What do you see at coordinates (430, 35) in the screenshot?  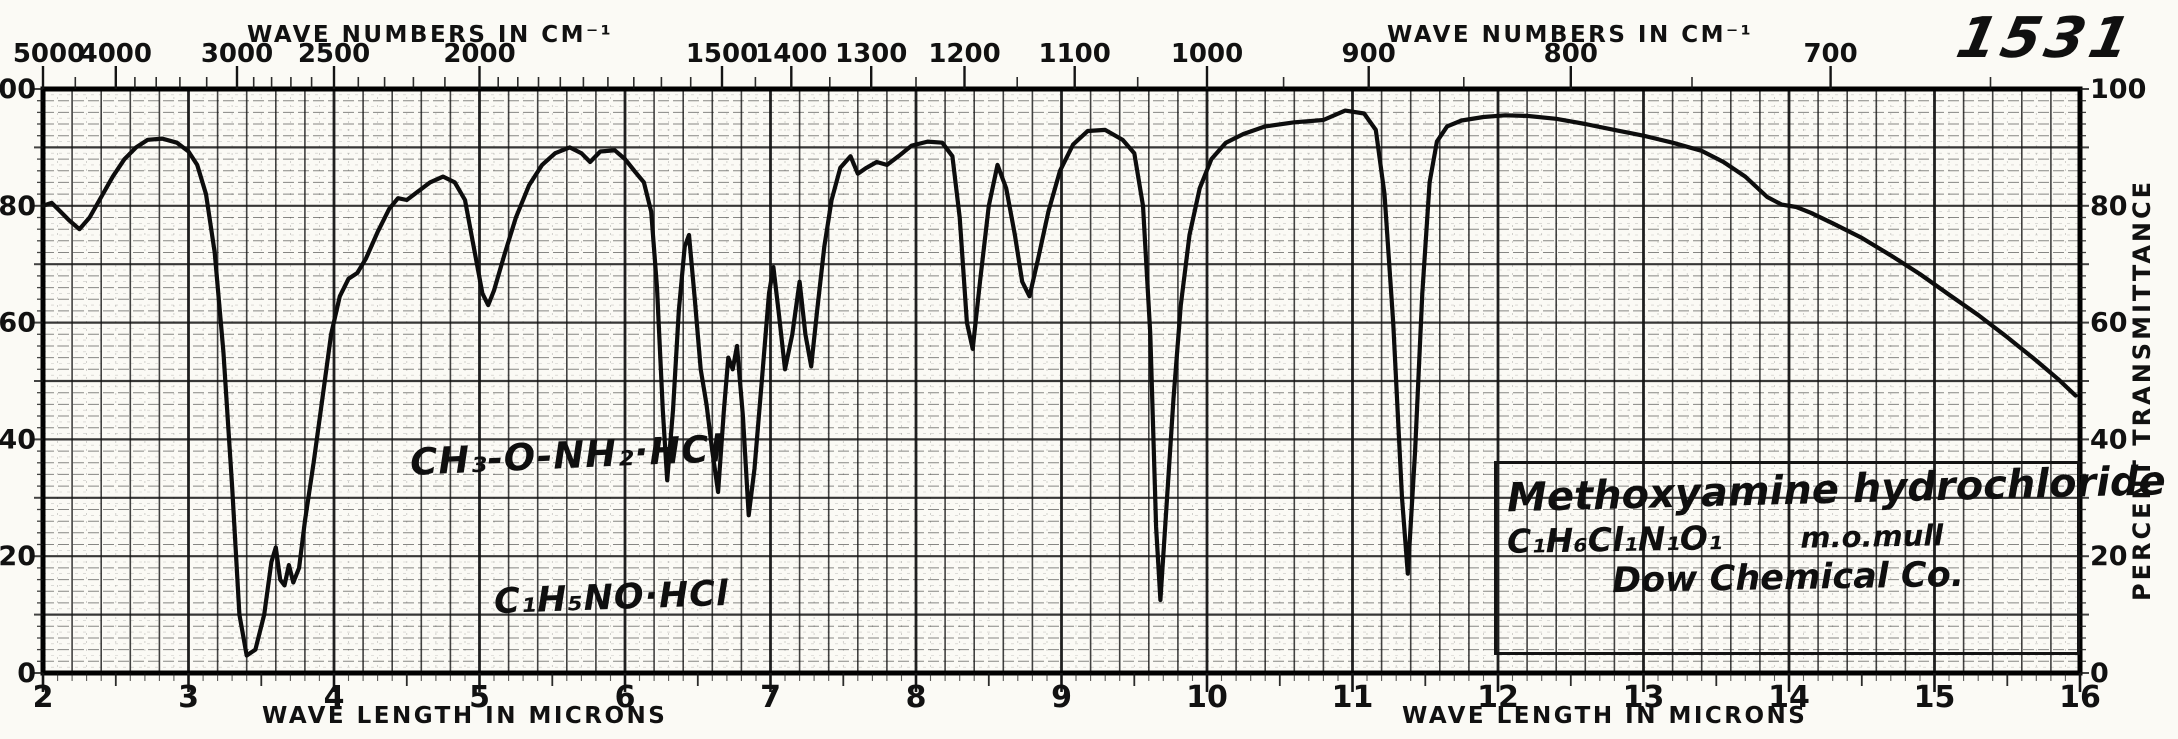 I see `top-axis-title-left: WAVE NUMBERS IN CM⁻¹` at bounding box center [430, 35].